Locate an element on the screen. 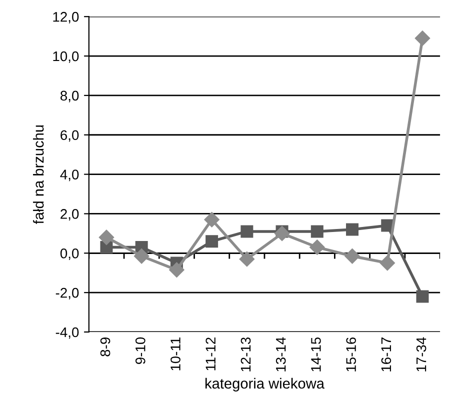 The image size is (456, 415). x-tick-label: 10-11 is located at coordinates (175, 354).